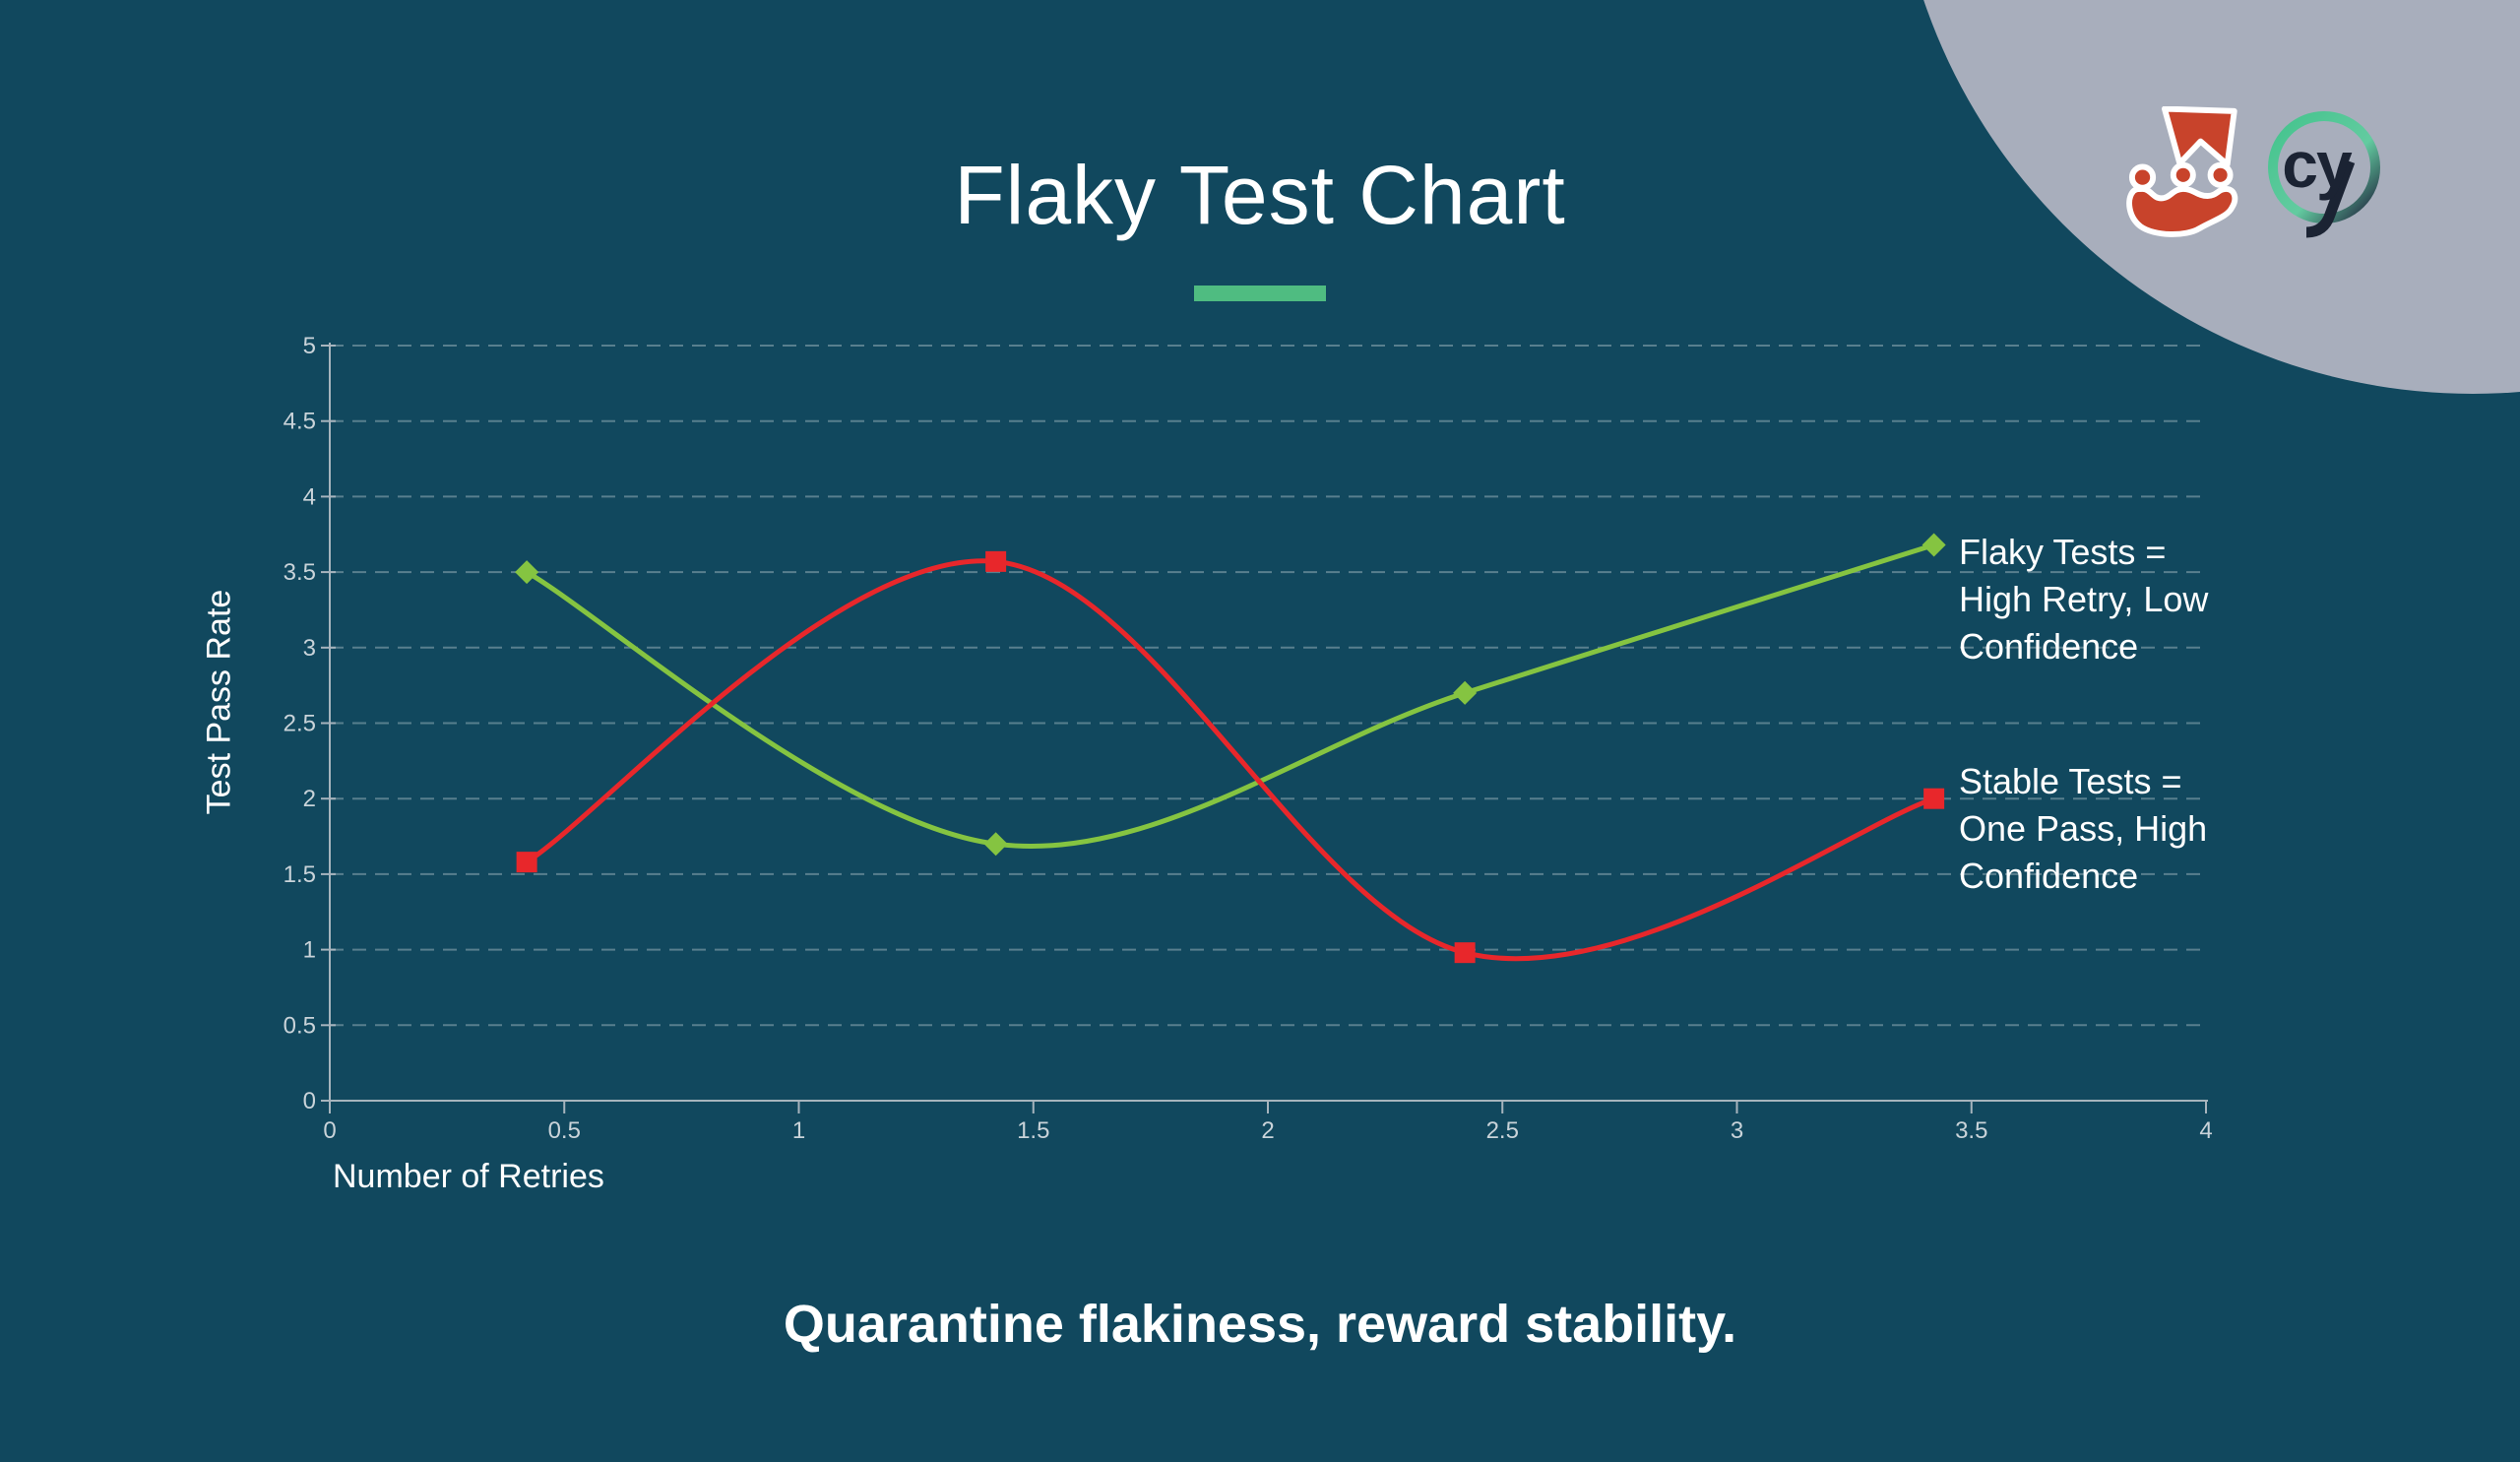 Image resolution: width=2520 pixels, height=1462 pixels. What do you see at coordinates (2083, 828) in the screenshot?
I see `annotation-stable-line-2: One Pass, High` at bounding box center [2083, 828].